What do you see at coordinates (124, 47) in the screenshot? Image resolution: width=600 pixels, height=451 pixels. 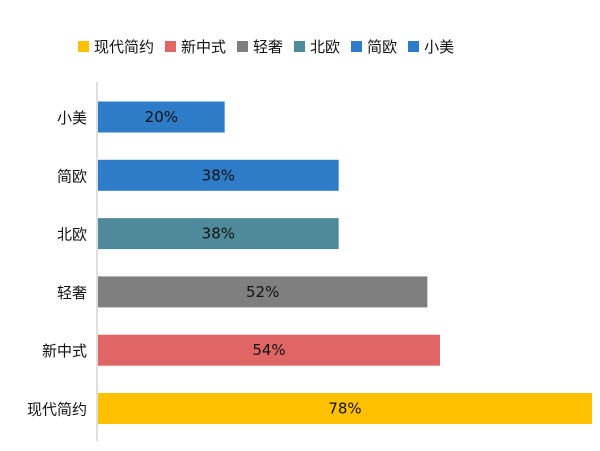 I see `legend-label: 现代简约` at bounding box center [124, 47].